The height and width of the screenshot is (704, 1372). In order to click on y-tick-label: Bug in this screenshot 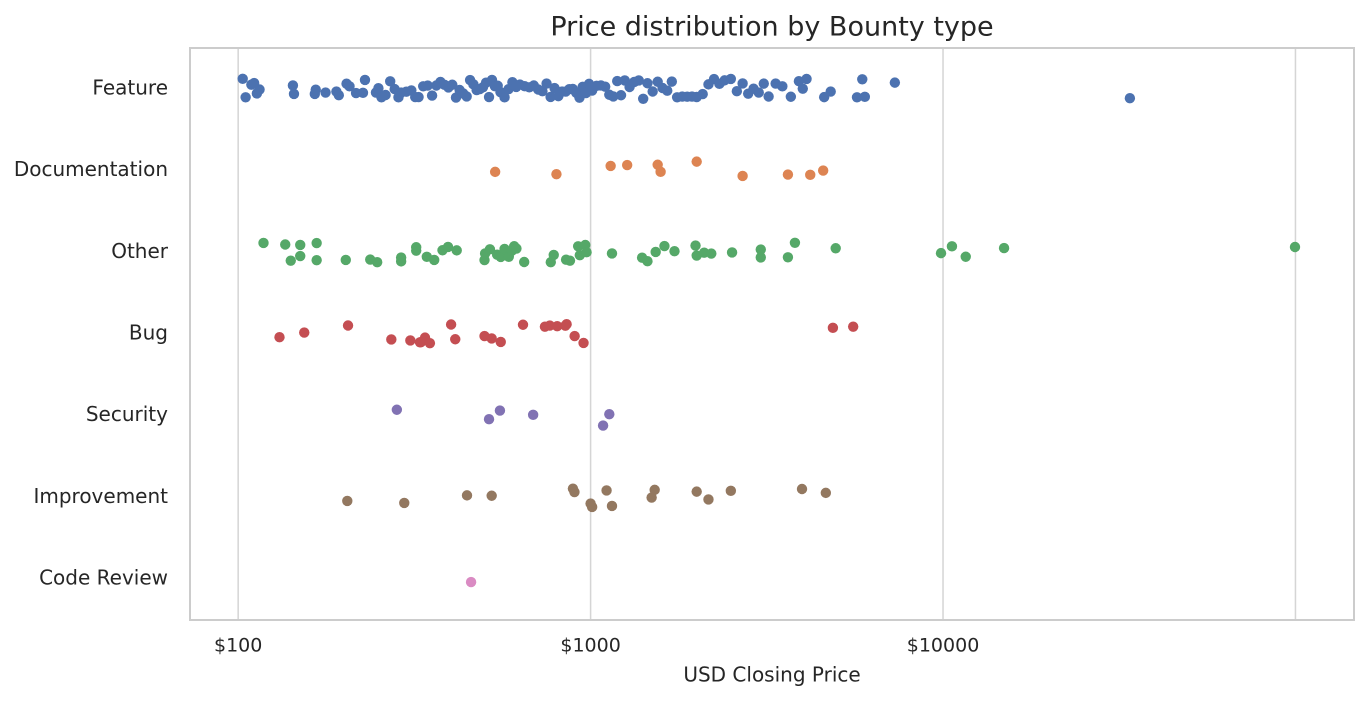, I will do `click(148, 333)`.